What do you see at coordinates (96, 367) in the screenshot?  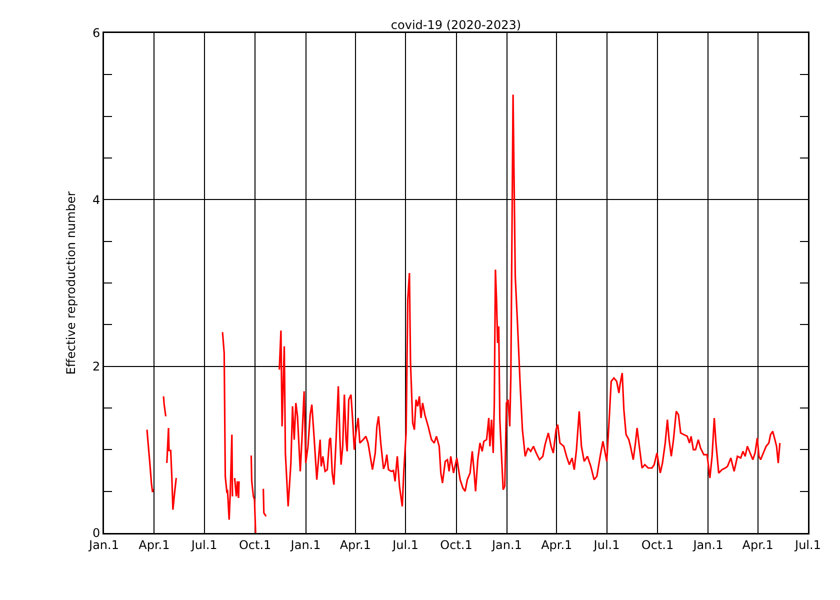 I see `y-tick-label: 2` at bounding box center [96, 367].